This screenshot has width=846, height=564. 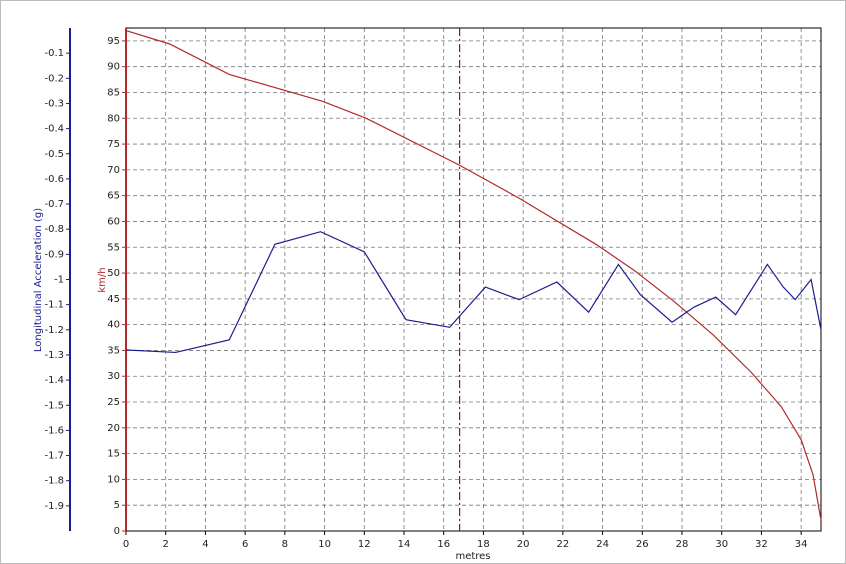 What do you see at coordinates (117, 505) in the screenshot?
I see `y-tick-label: 5` at bounding box center [117, 505].